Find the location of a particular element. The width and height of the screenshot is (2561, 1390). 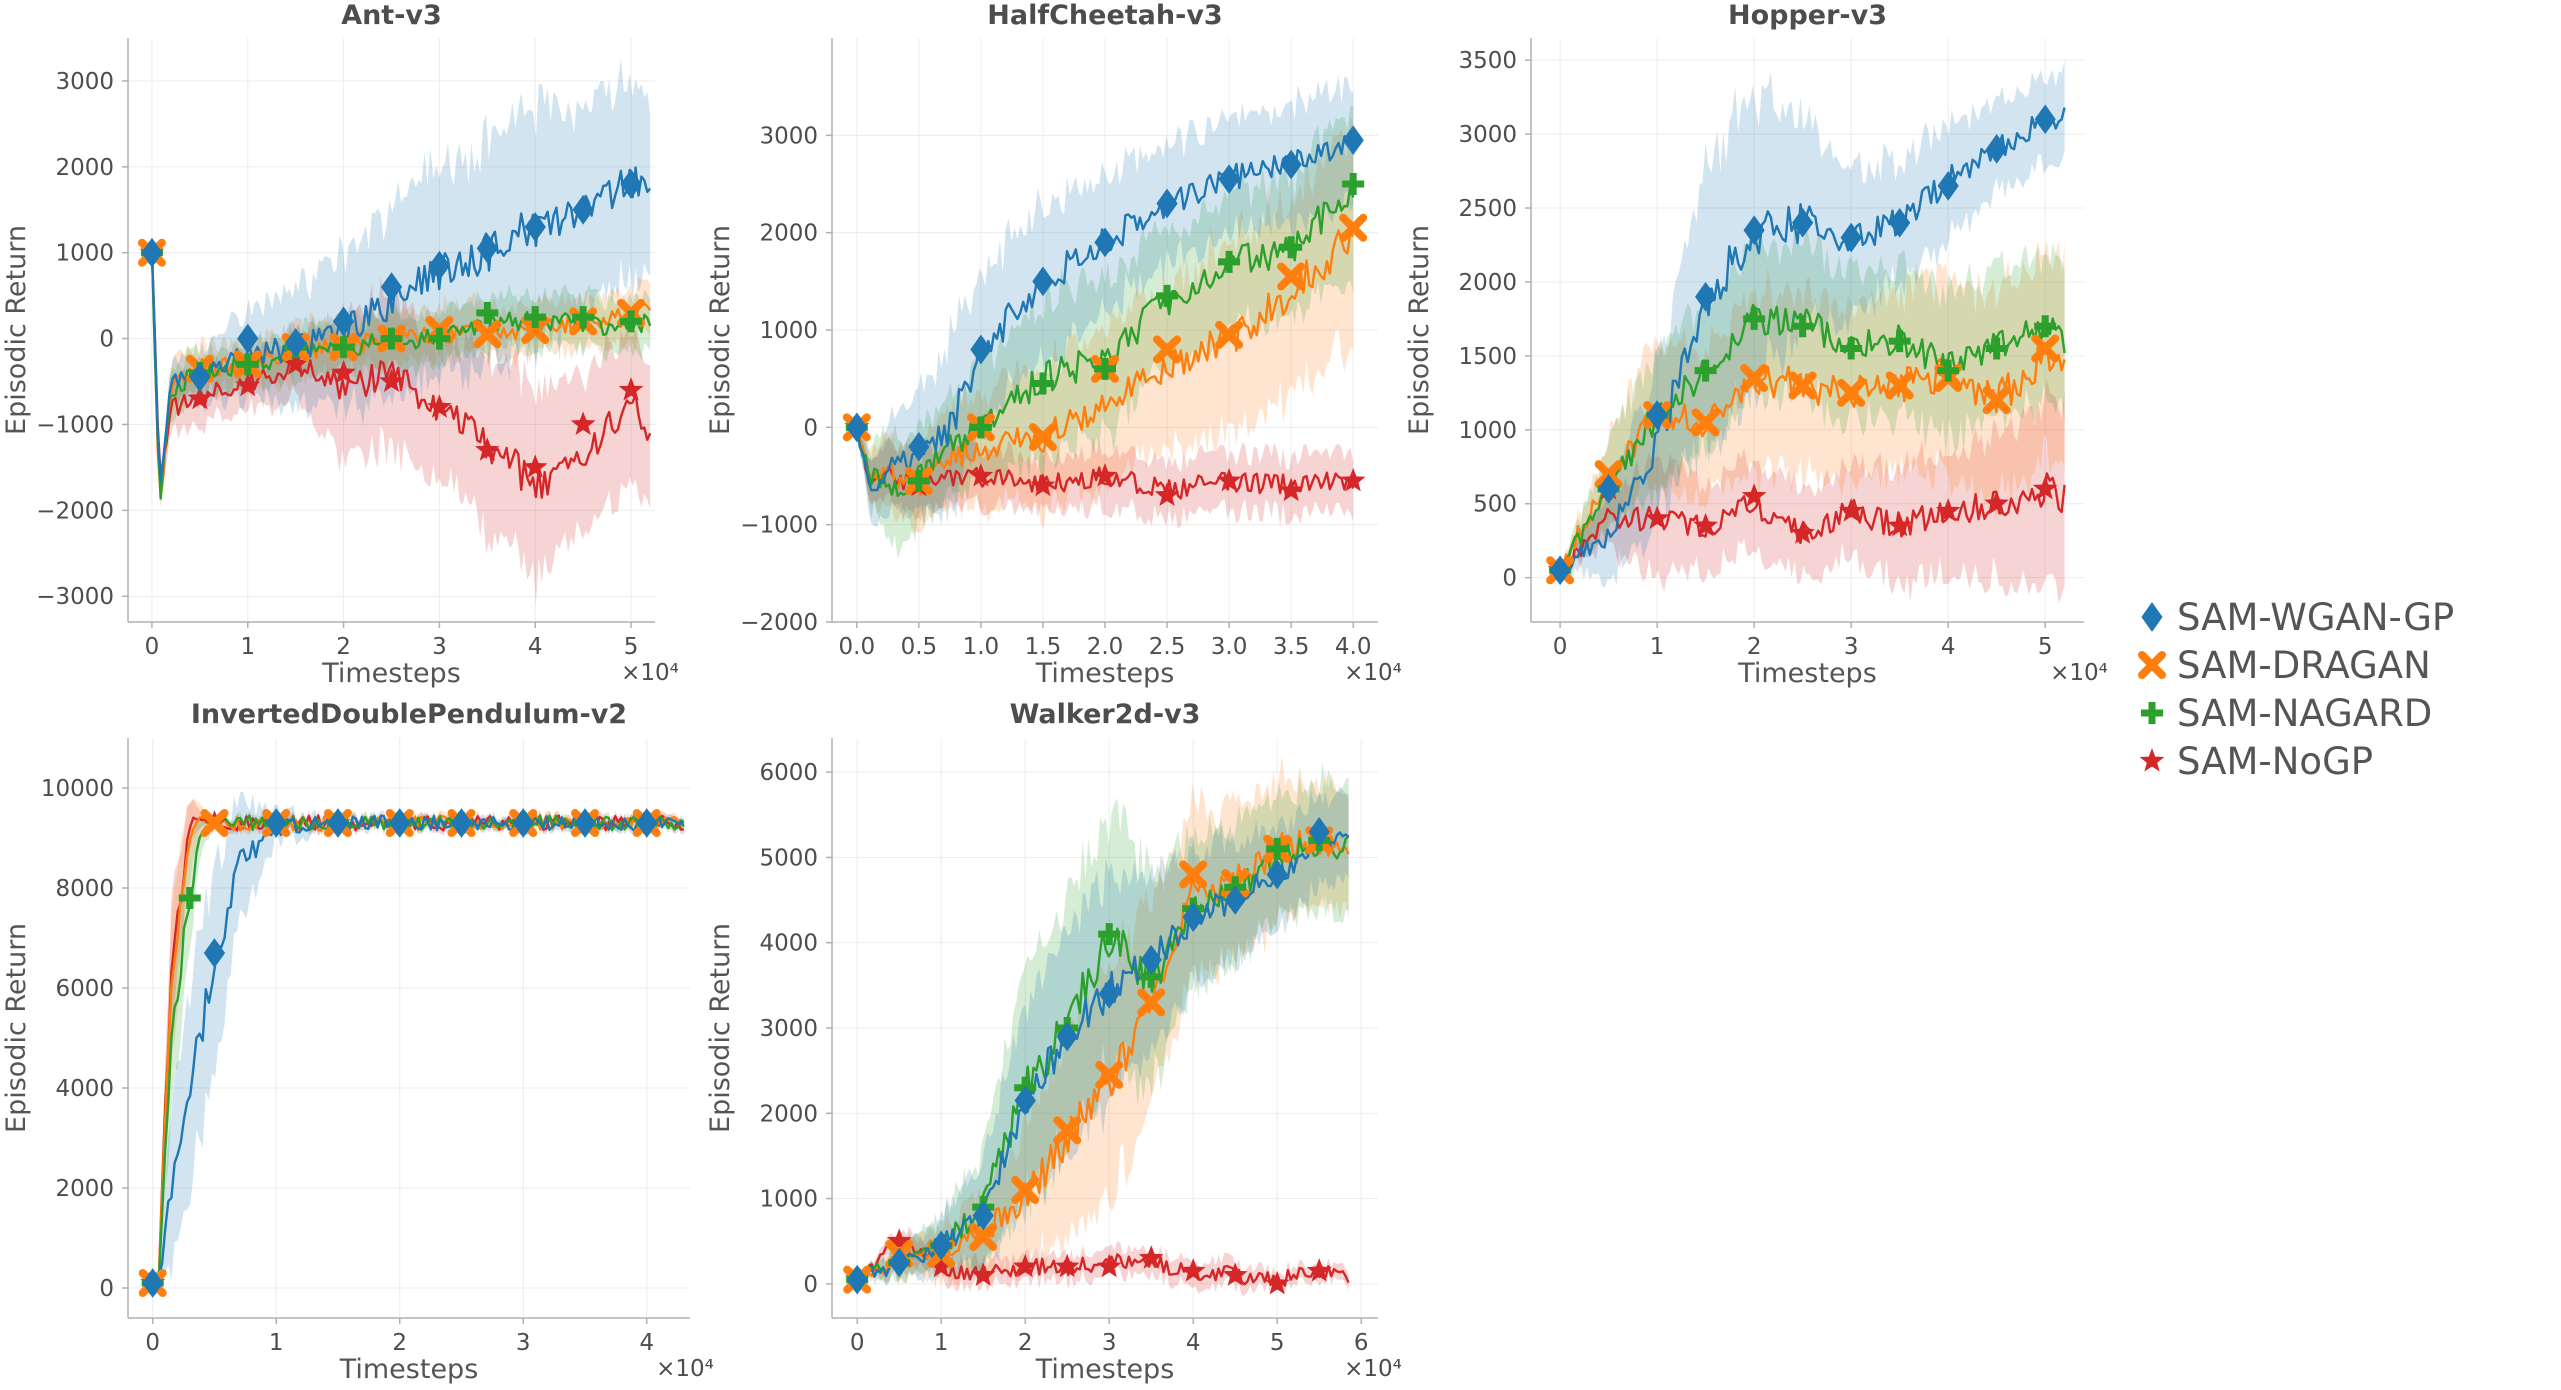

y-tick-label: −2000 is located at coordinates (75, 511).